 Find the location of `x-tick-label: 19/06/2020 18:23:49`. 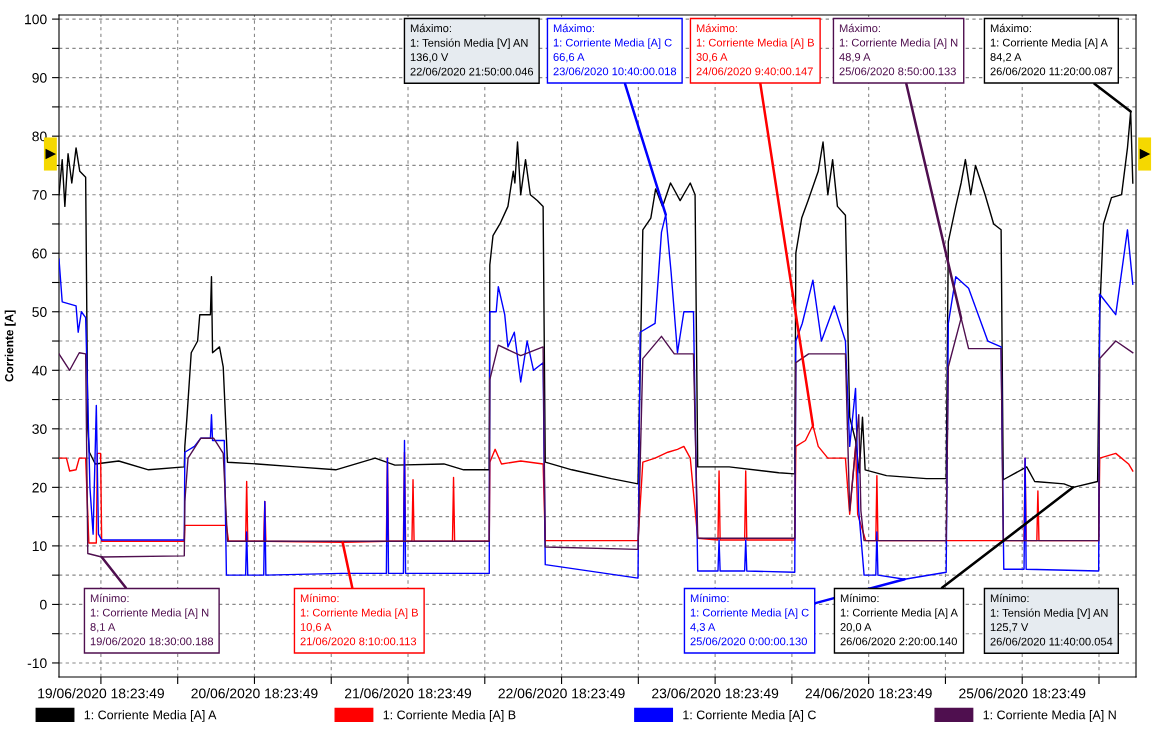

x-tick-label: 19/06/2020 18:23:49 is located at coordinates (101, 693).